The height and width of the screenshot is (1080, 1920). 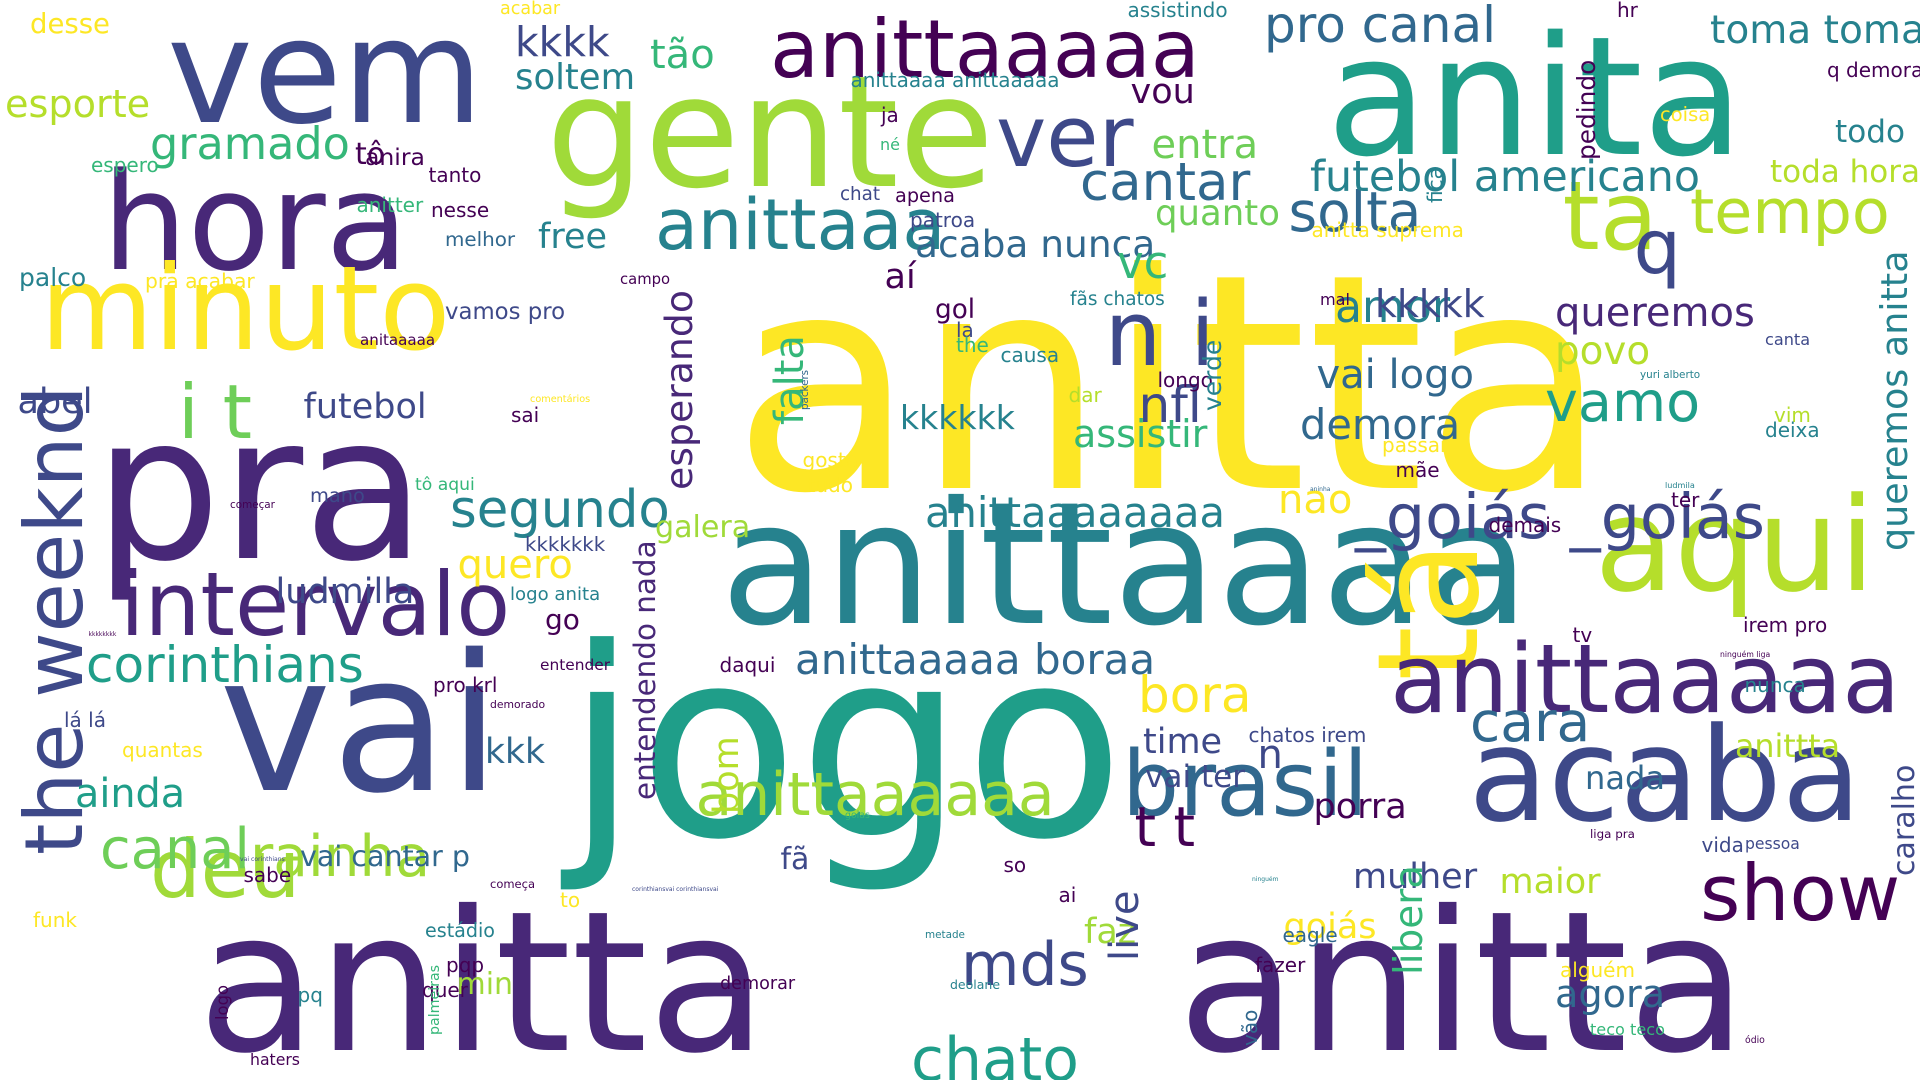 I want to click on cloud-word: alguém, so click(x=1597, y=970).